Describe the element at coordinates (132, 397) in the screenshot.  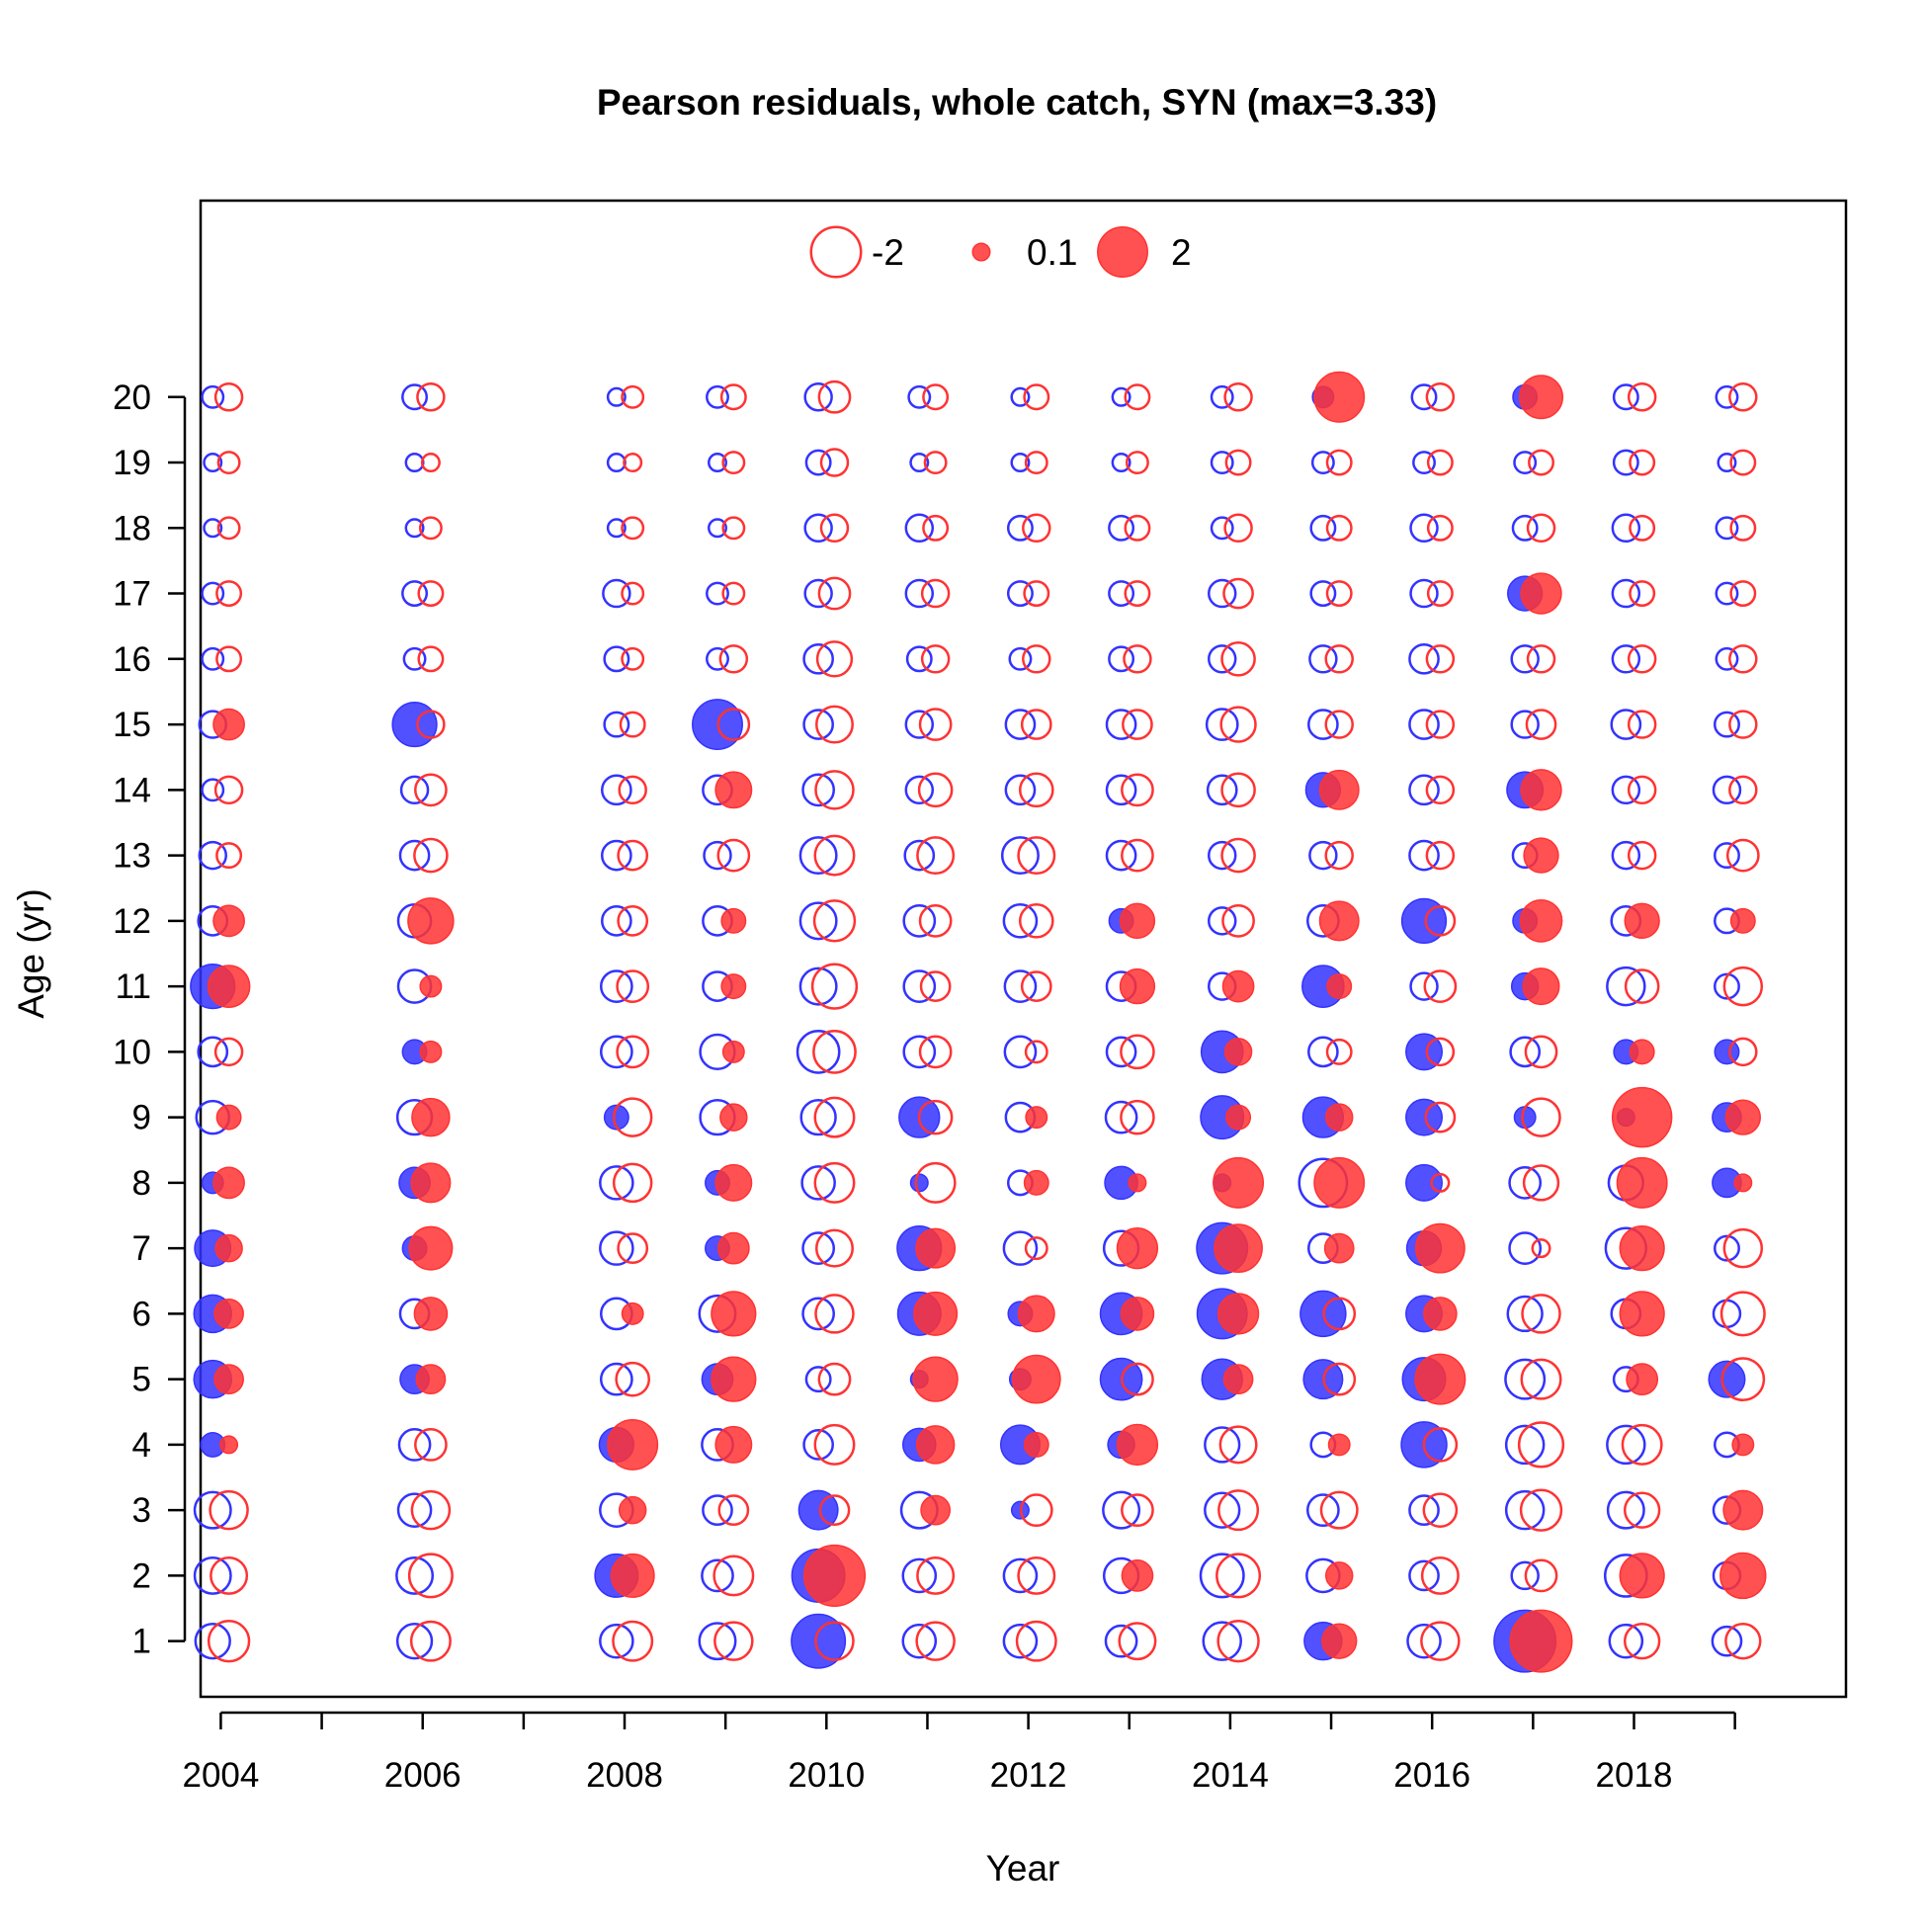
I see `y-tick-label: 20` at that location.